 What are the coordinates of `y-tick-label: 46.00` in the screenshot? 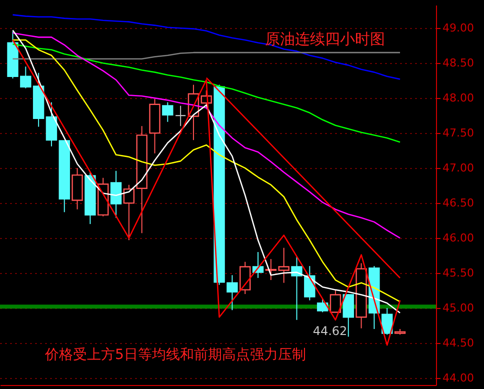 It's located at (458, 238).